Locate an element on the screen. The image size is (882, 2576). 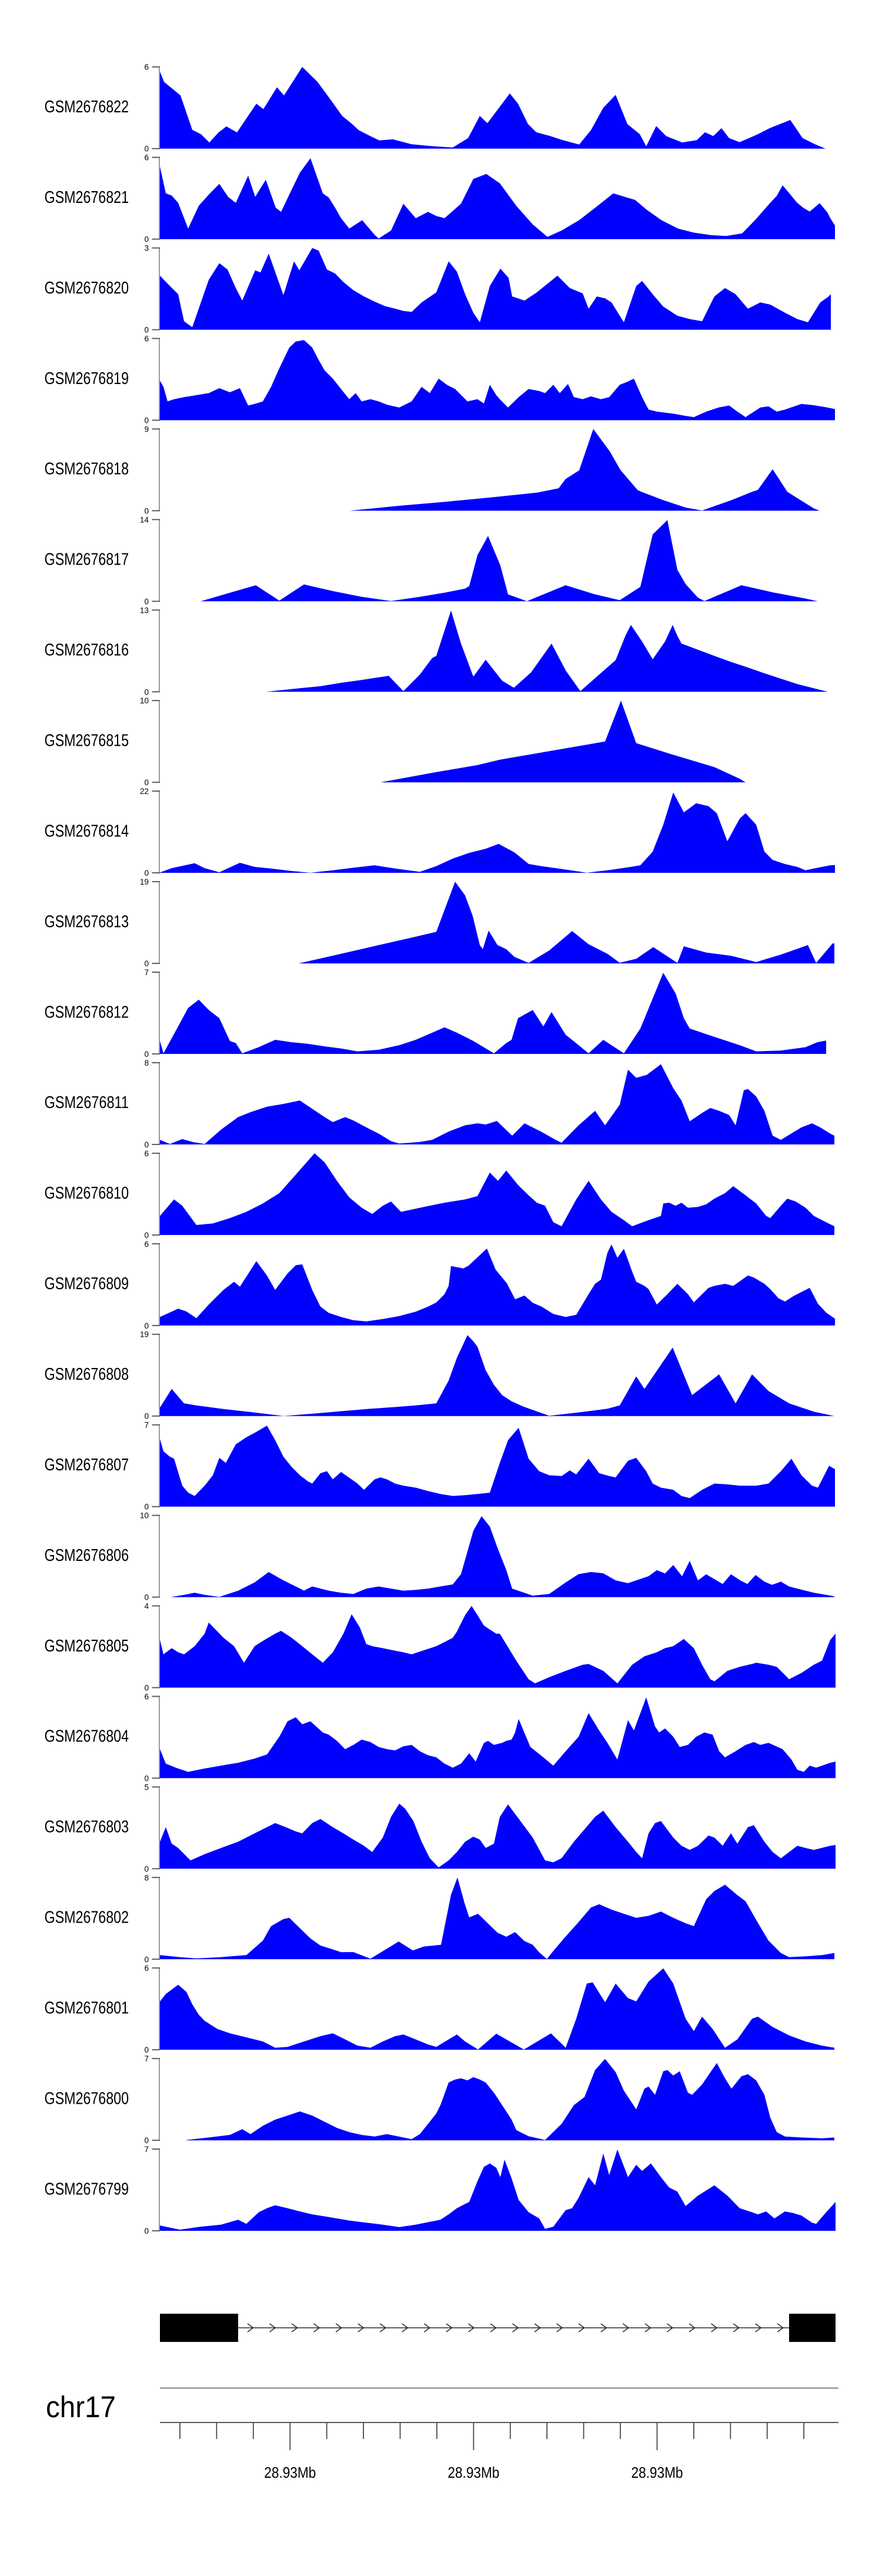
svg-text: GSM2676813 is located at coordinates (87, 921).